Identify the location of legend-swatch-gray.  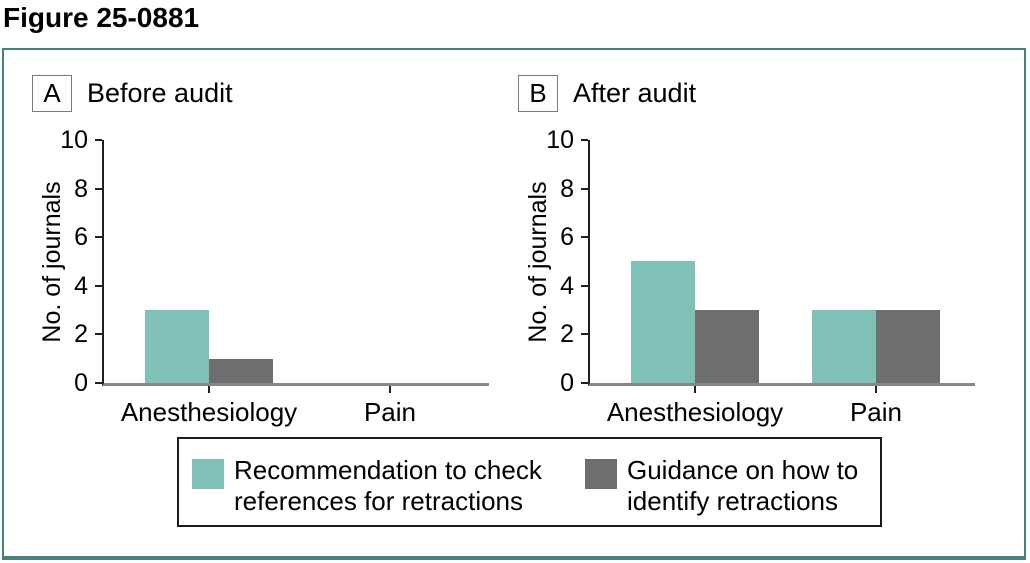
(601, 474).